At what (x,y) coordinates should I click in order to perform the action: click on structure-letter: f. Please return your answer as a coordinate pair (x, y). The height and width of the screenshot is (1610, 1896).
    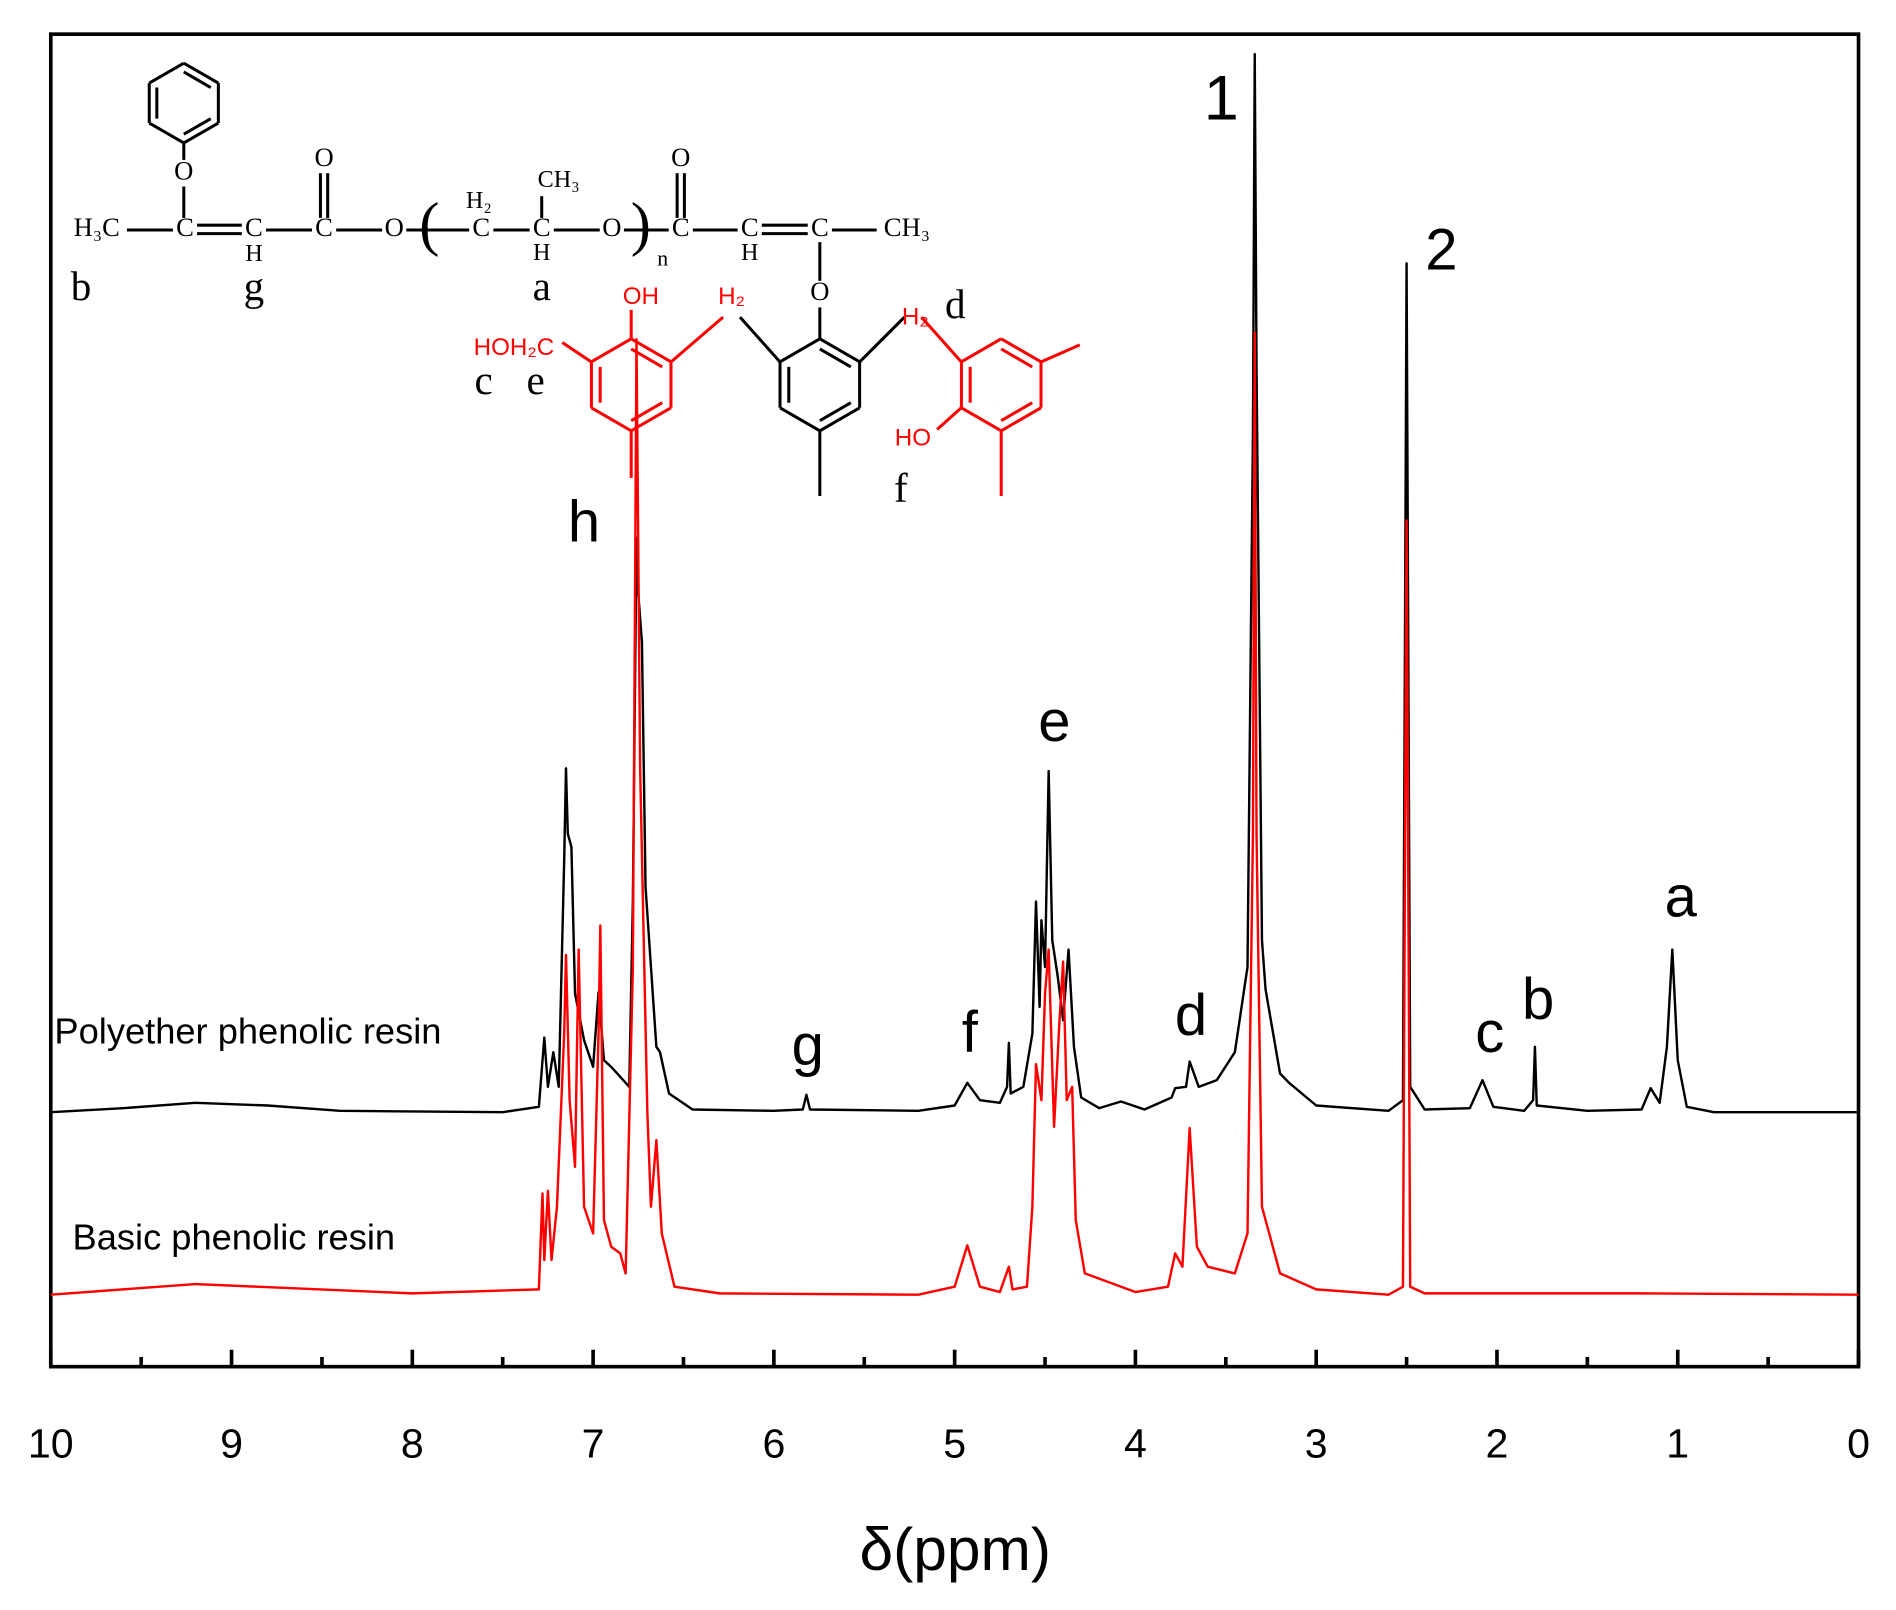
    Looking at the image, I should click on (901, 488).